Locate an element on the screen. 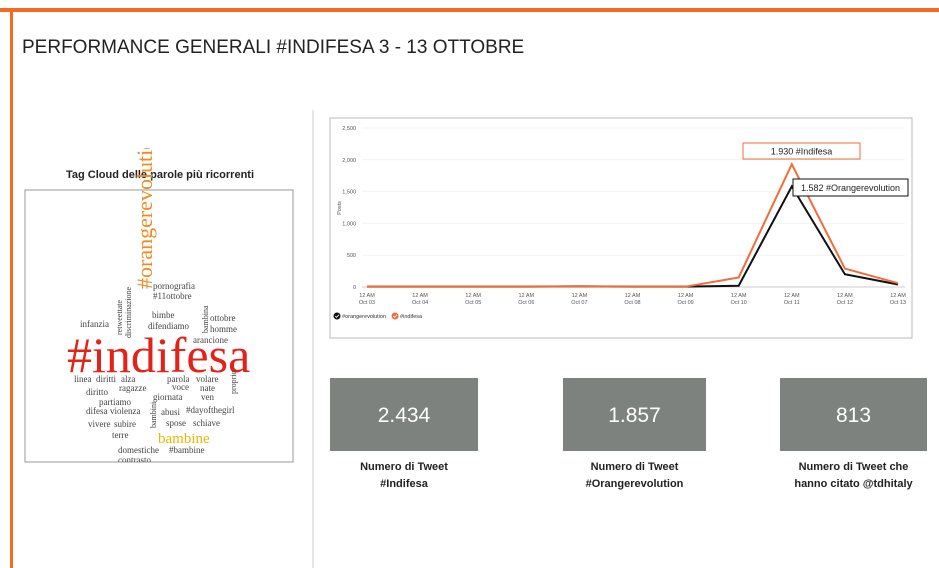 The height and width of the screenshot is (568, 939). annotation: 1.930 #Indifesa is located at coordinates (802, 152).